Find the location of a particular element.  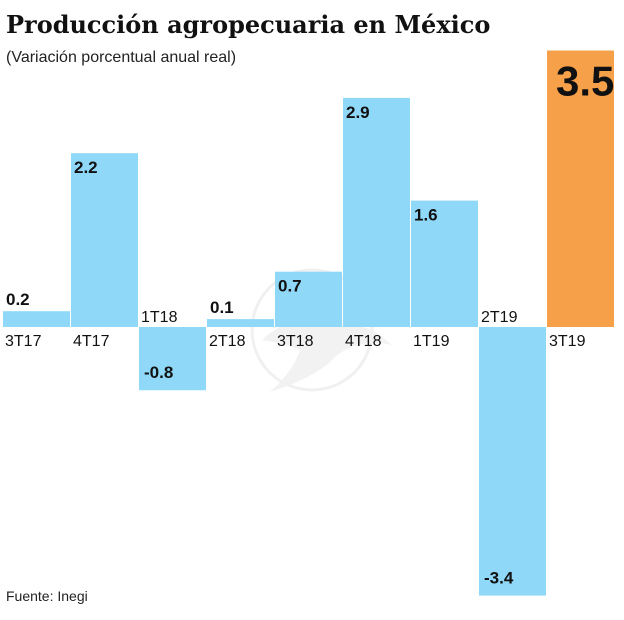

value-label-3T18: 0.7 is located at coordinates (290, 286).